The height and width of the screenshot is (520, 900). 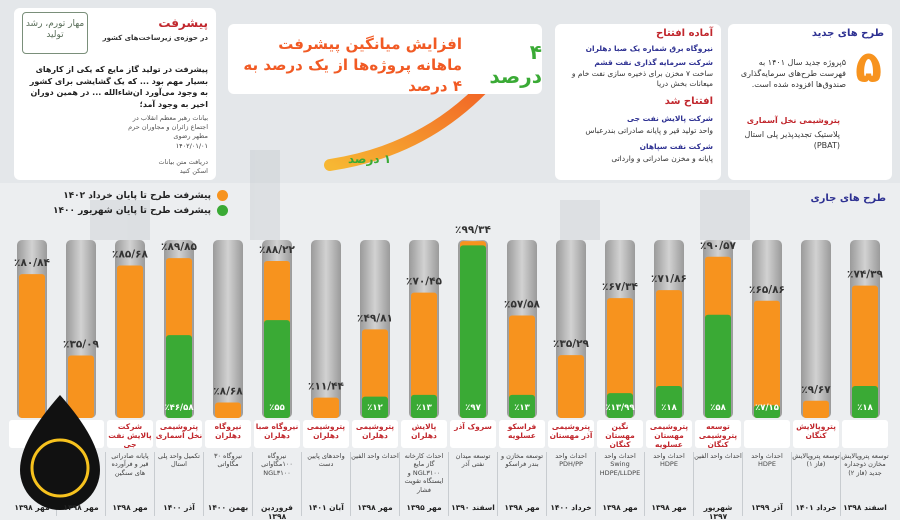 What do you see at coordinates (816, 431) in the screenshot?
I see `company: پتروپالایش کنگان` at bounding box center [816, 431].